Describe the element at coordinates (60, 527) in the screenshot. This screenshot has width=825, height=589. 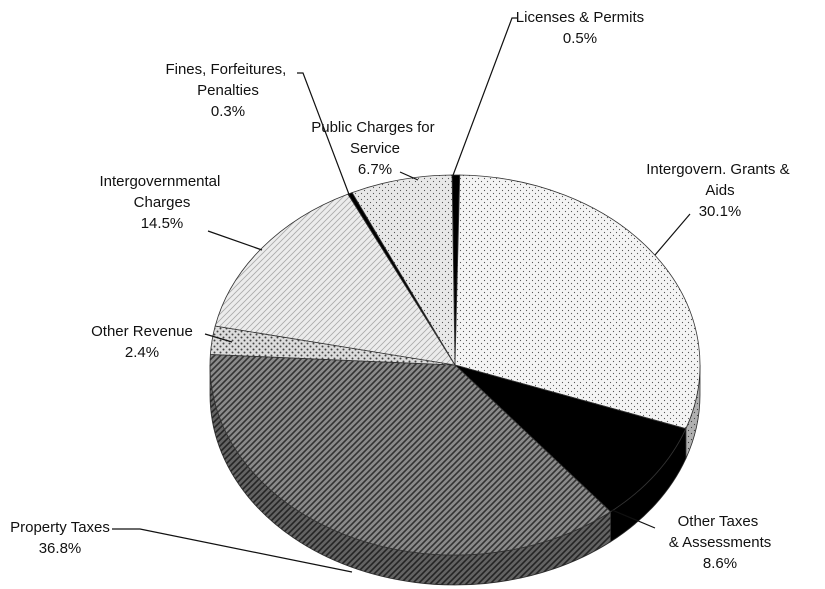
I see `category-label: Property Taxes` at that location.